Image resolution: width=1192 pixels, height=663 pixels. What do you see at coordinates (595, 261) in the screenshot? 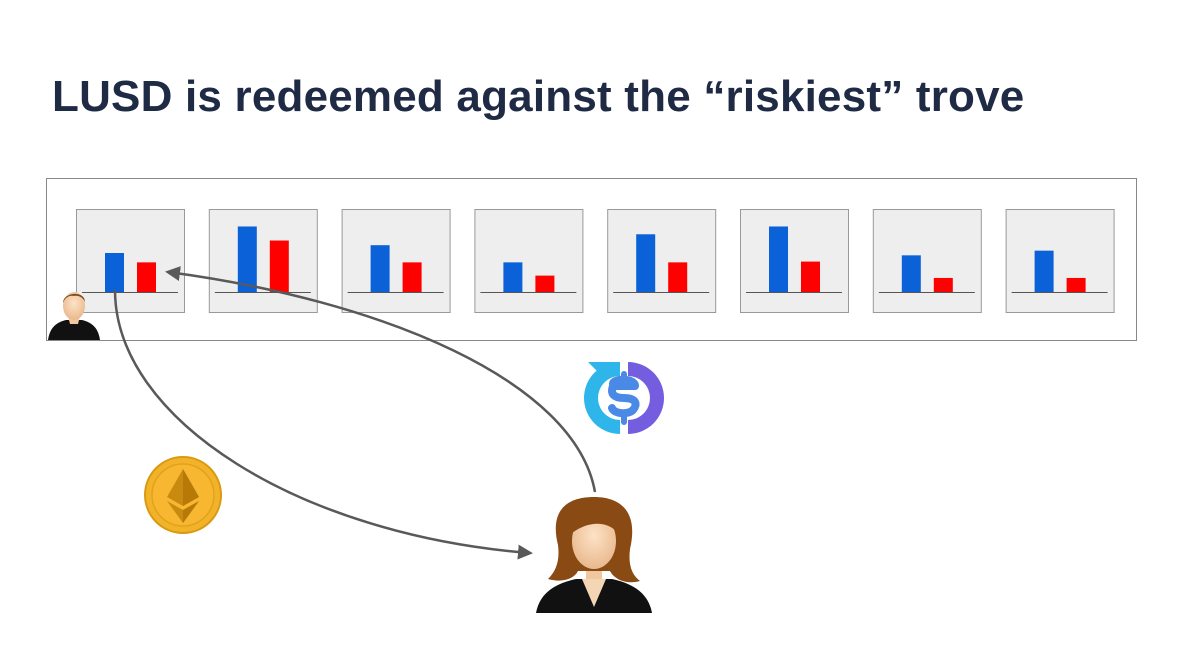
I see `troves-row` at bounding box center [595, 261].